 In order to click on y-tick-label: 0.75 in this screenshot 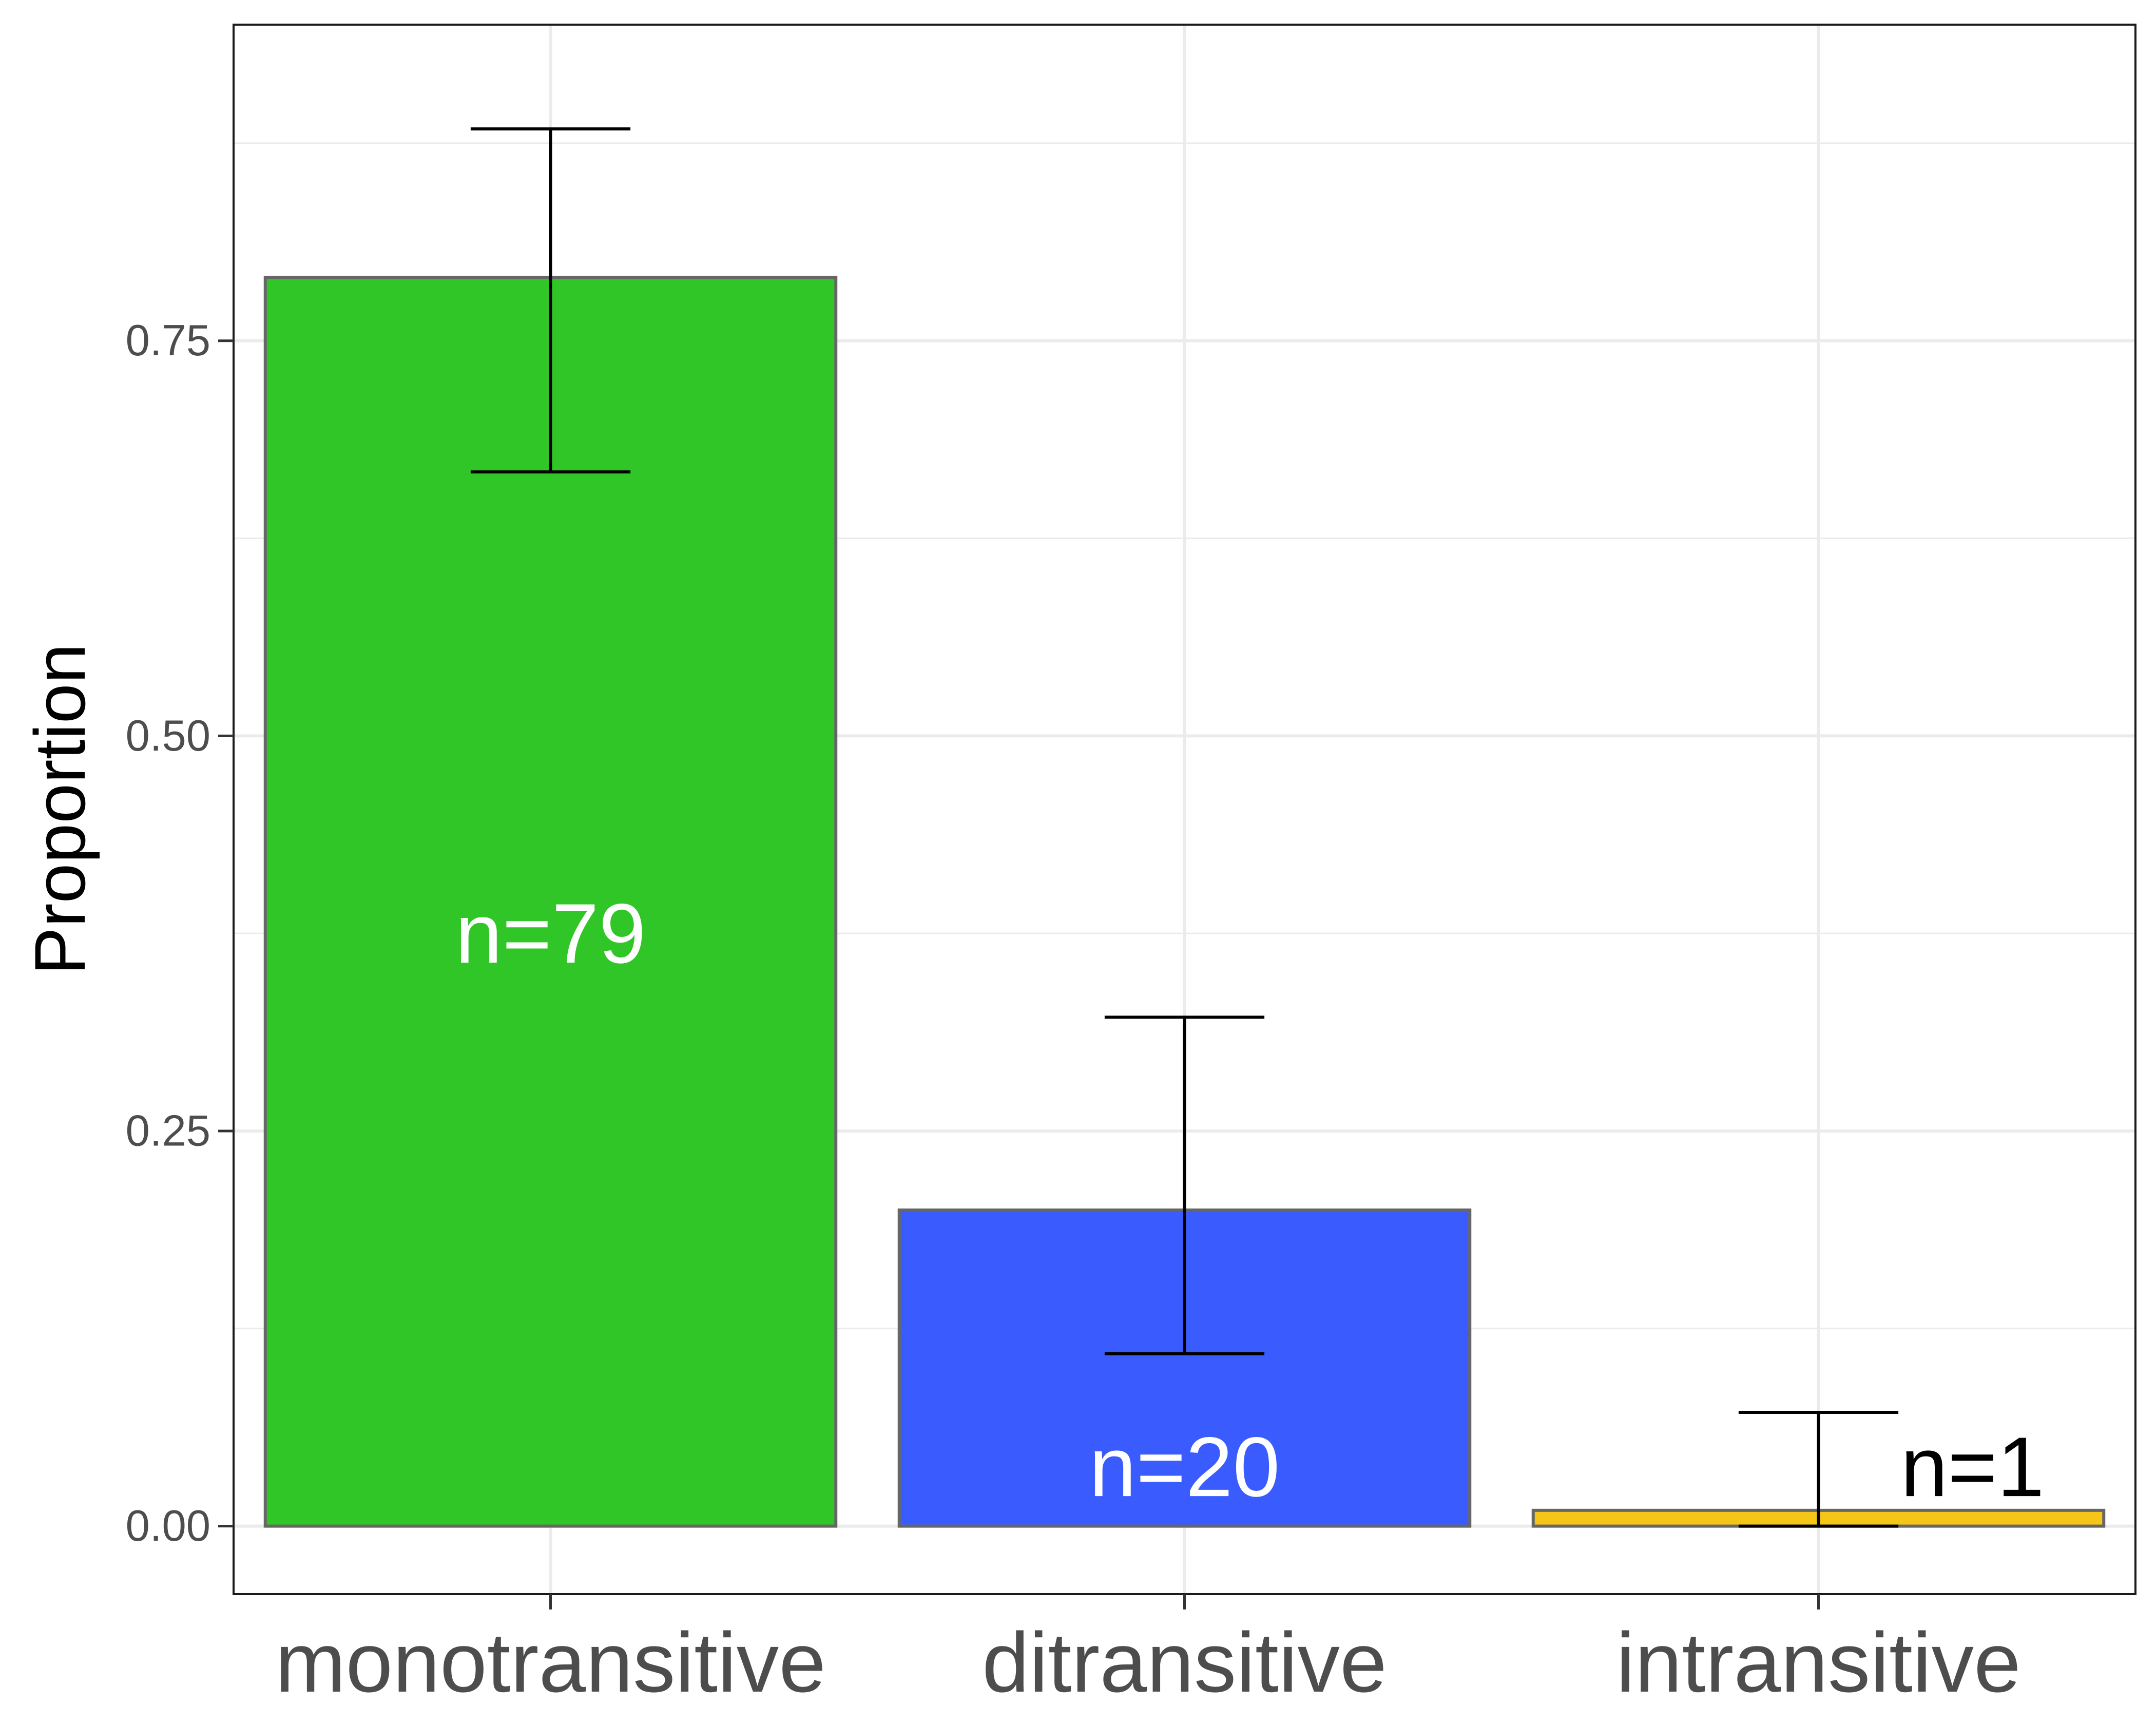, I will do `click(168, 340)`.